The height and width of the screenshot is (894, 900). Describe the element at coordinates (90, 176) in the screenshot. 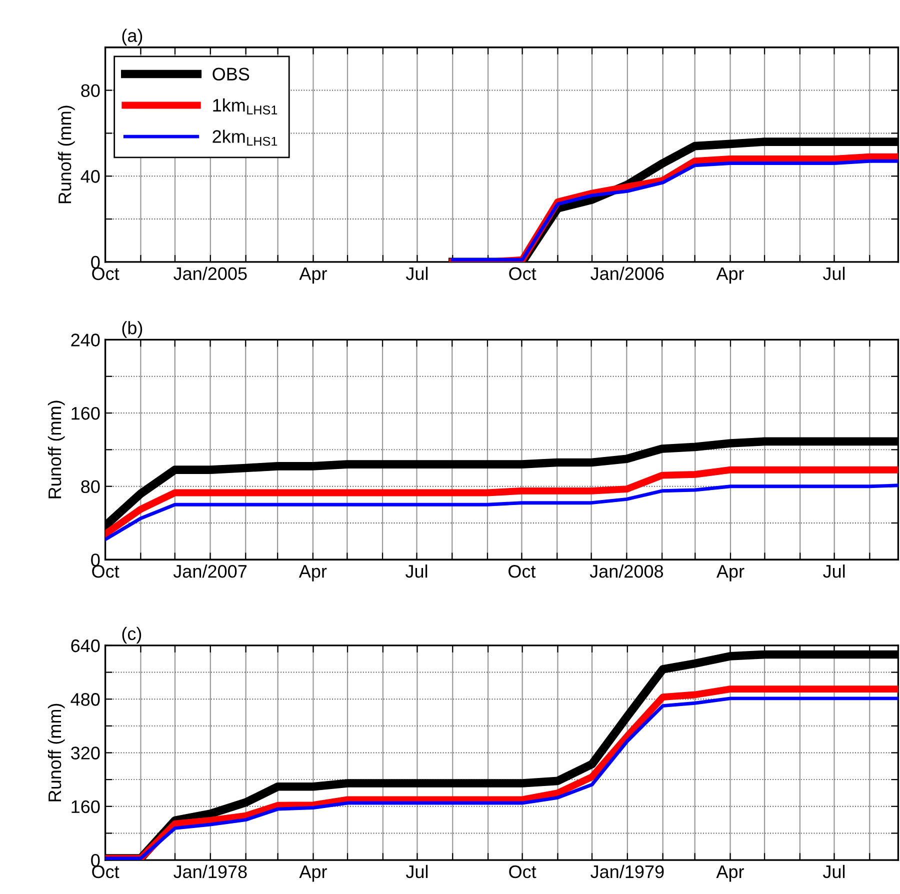

I see `y-tick-label: 40` at that location.